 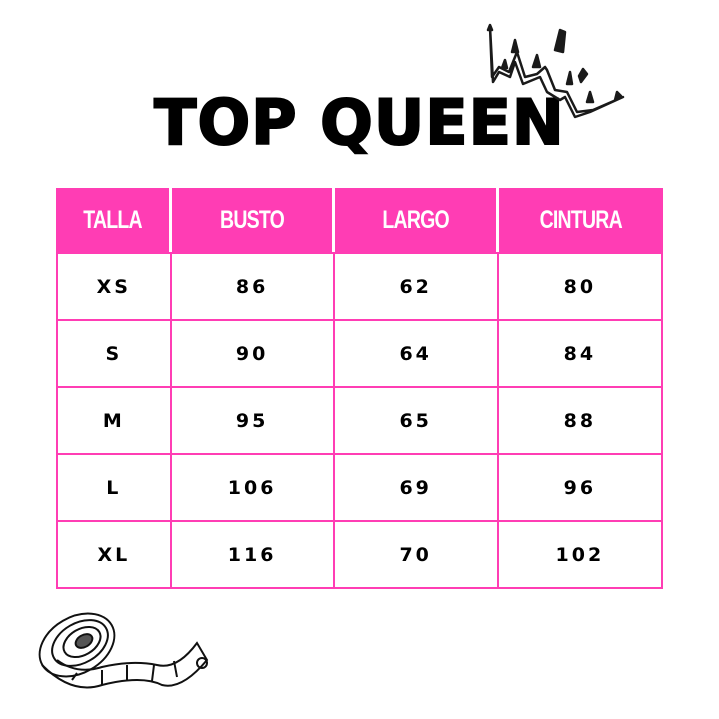 I want to click on page-title: TOP QUEEN, so click(x=359, y=122).